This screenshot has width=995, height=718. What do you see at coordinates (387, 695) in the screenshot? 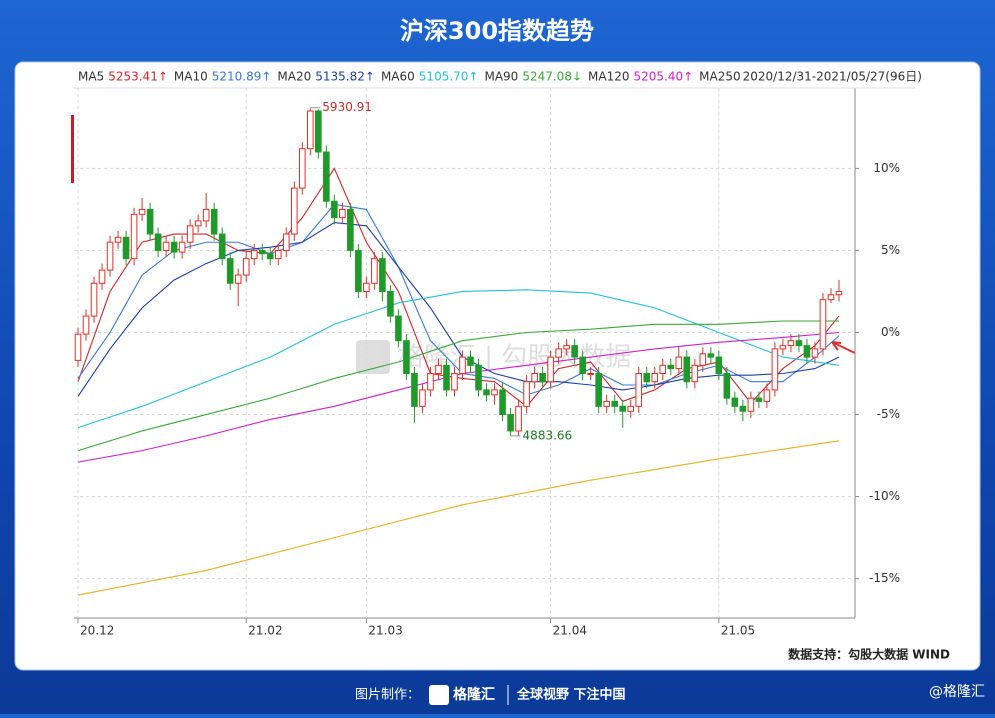
I see `credit: 图片制作：` at bounding box center [387, 695].